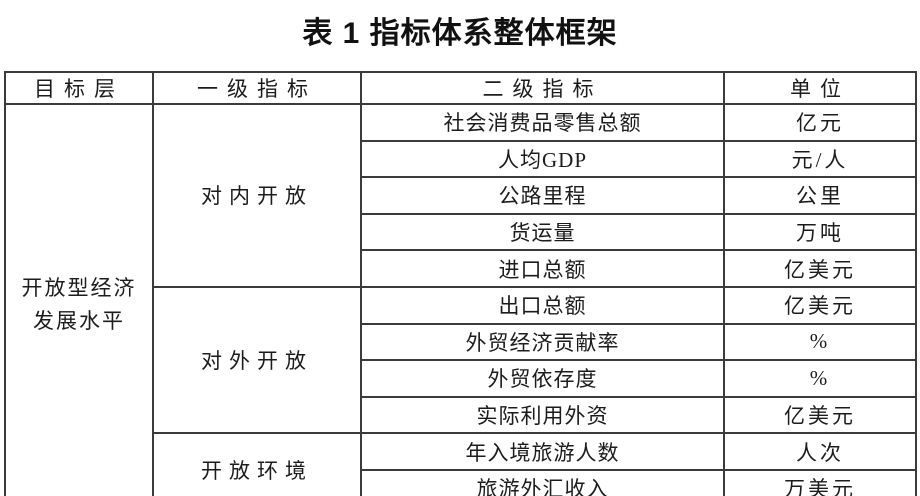 This screenshot has width=920, height=496. I want to click on table-title: 表 1 指标体系整体框架, so click(460, 33).